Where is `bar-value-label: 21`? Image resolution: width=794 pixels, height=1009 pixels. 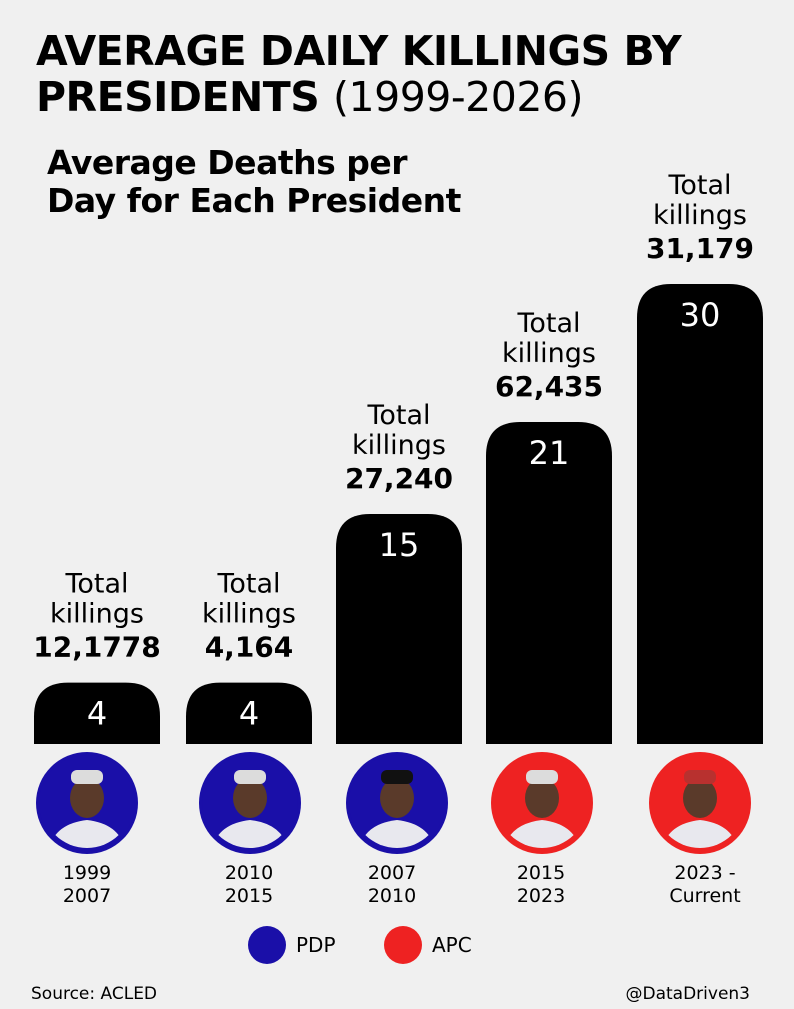 bar-value-label: 21 is located at coordinates (549, 453).